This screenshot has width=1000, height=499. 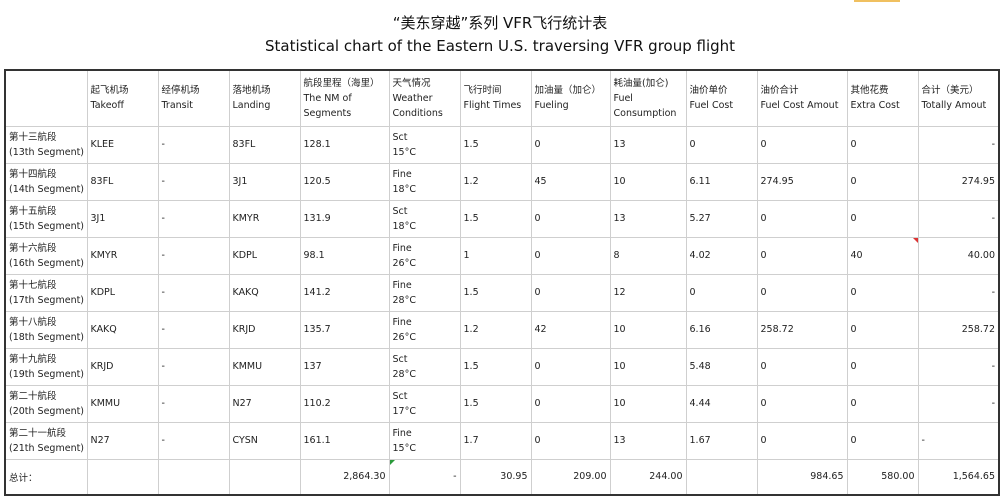 What do you see at coordinates (882, 477) in the screenshot?
I see `totals-extra: 580.00` at bounding box center [882, 477].